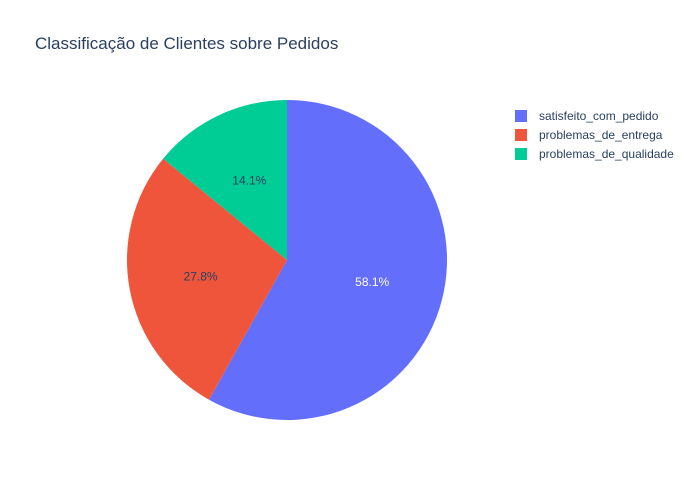 This screenshot has width=700, height=500. Describe the element at coordinates (187, 43) in the screenshot. I see `chart-title: Classificação de Clientes sobre Pedidos` at that location.